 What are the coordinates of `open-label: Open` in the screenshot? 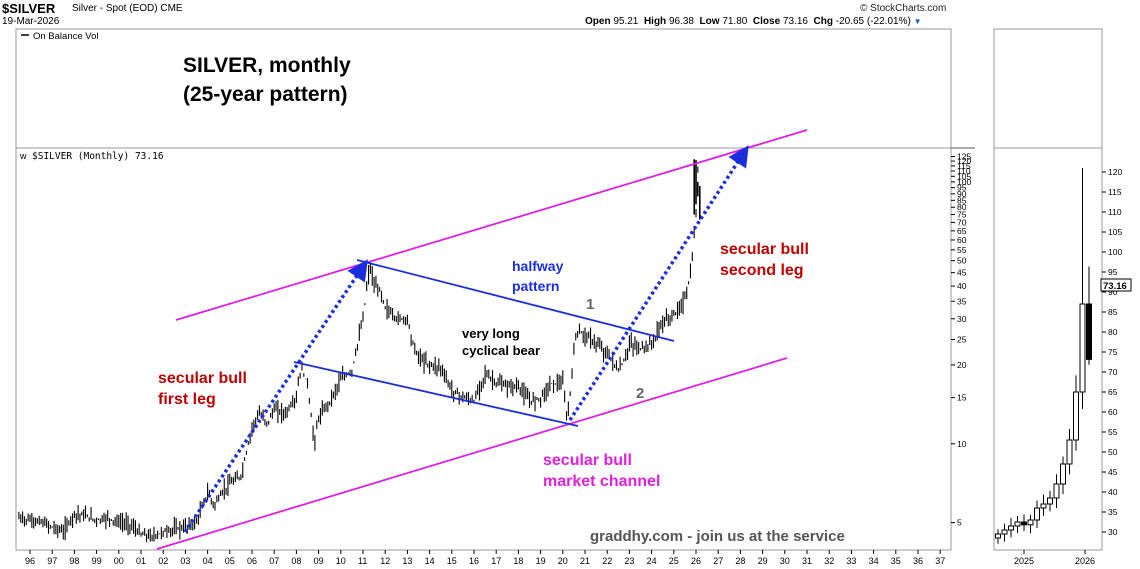 It's located at (598, 21).